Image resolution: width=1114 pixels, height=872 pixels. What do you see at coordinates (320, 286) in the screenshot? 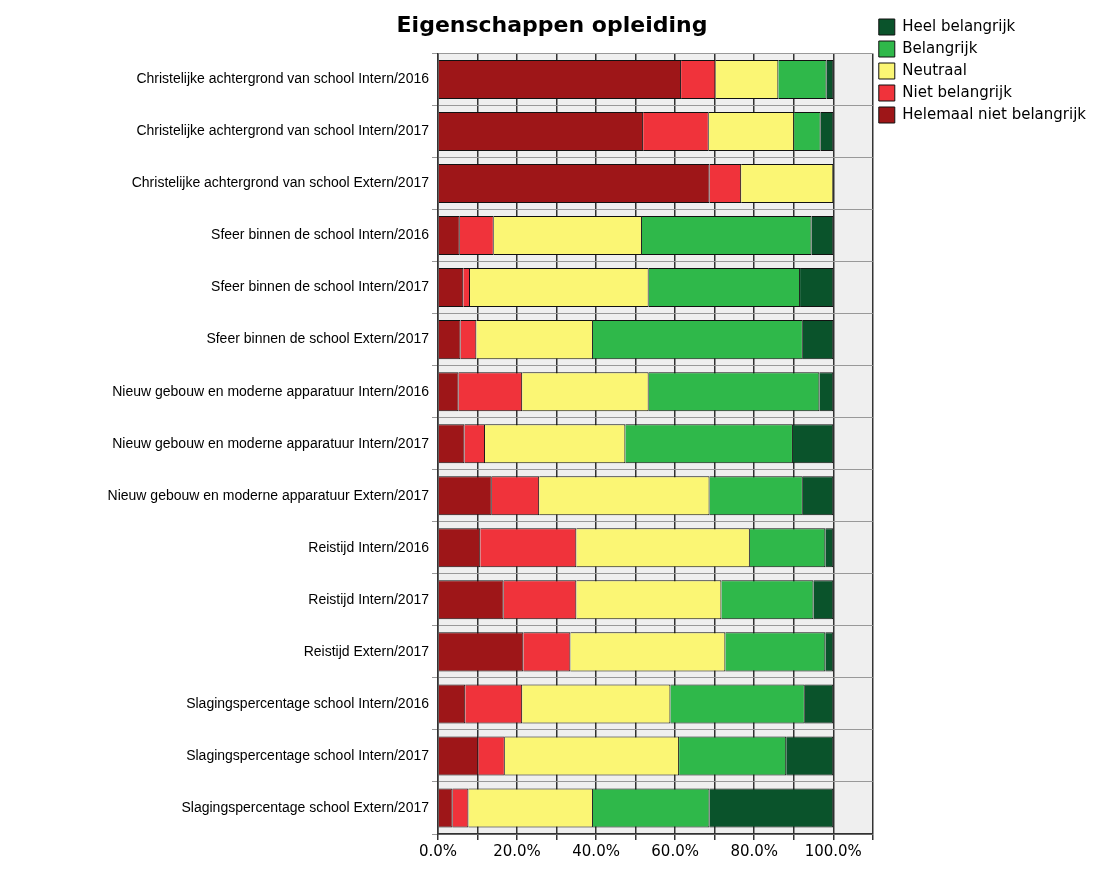
I see `y-tick-label: Sfeer binnen de school Intern/2017` at bounding box center [320, 286].